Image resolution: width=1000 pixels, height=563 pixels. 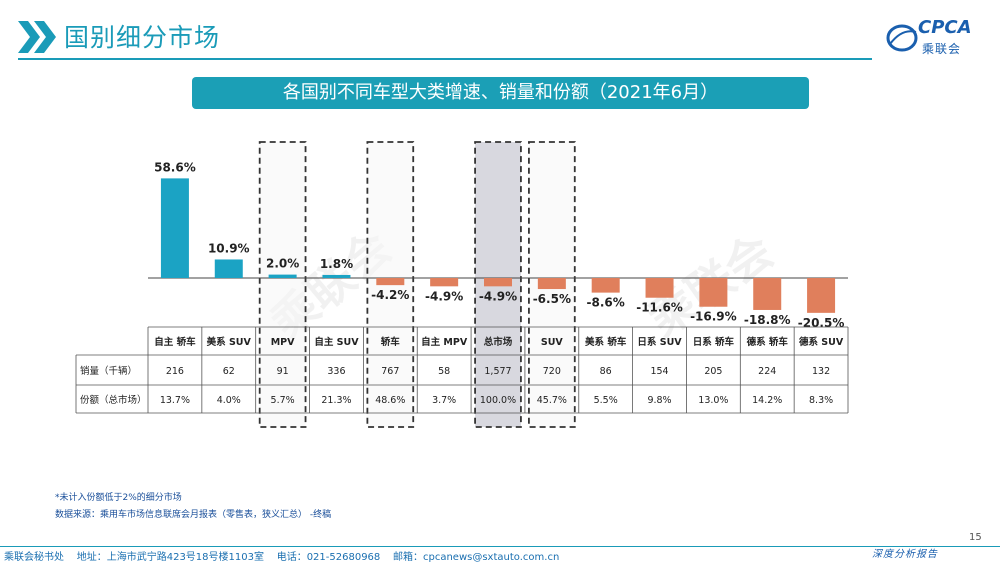 I want to click on table-cell: 3.7%, so click(x=444, y=400).